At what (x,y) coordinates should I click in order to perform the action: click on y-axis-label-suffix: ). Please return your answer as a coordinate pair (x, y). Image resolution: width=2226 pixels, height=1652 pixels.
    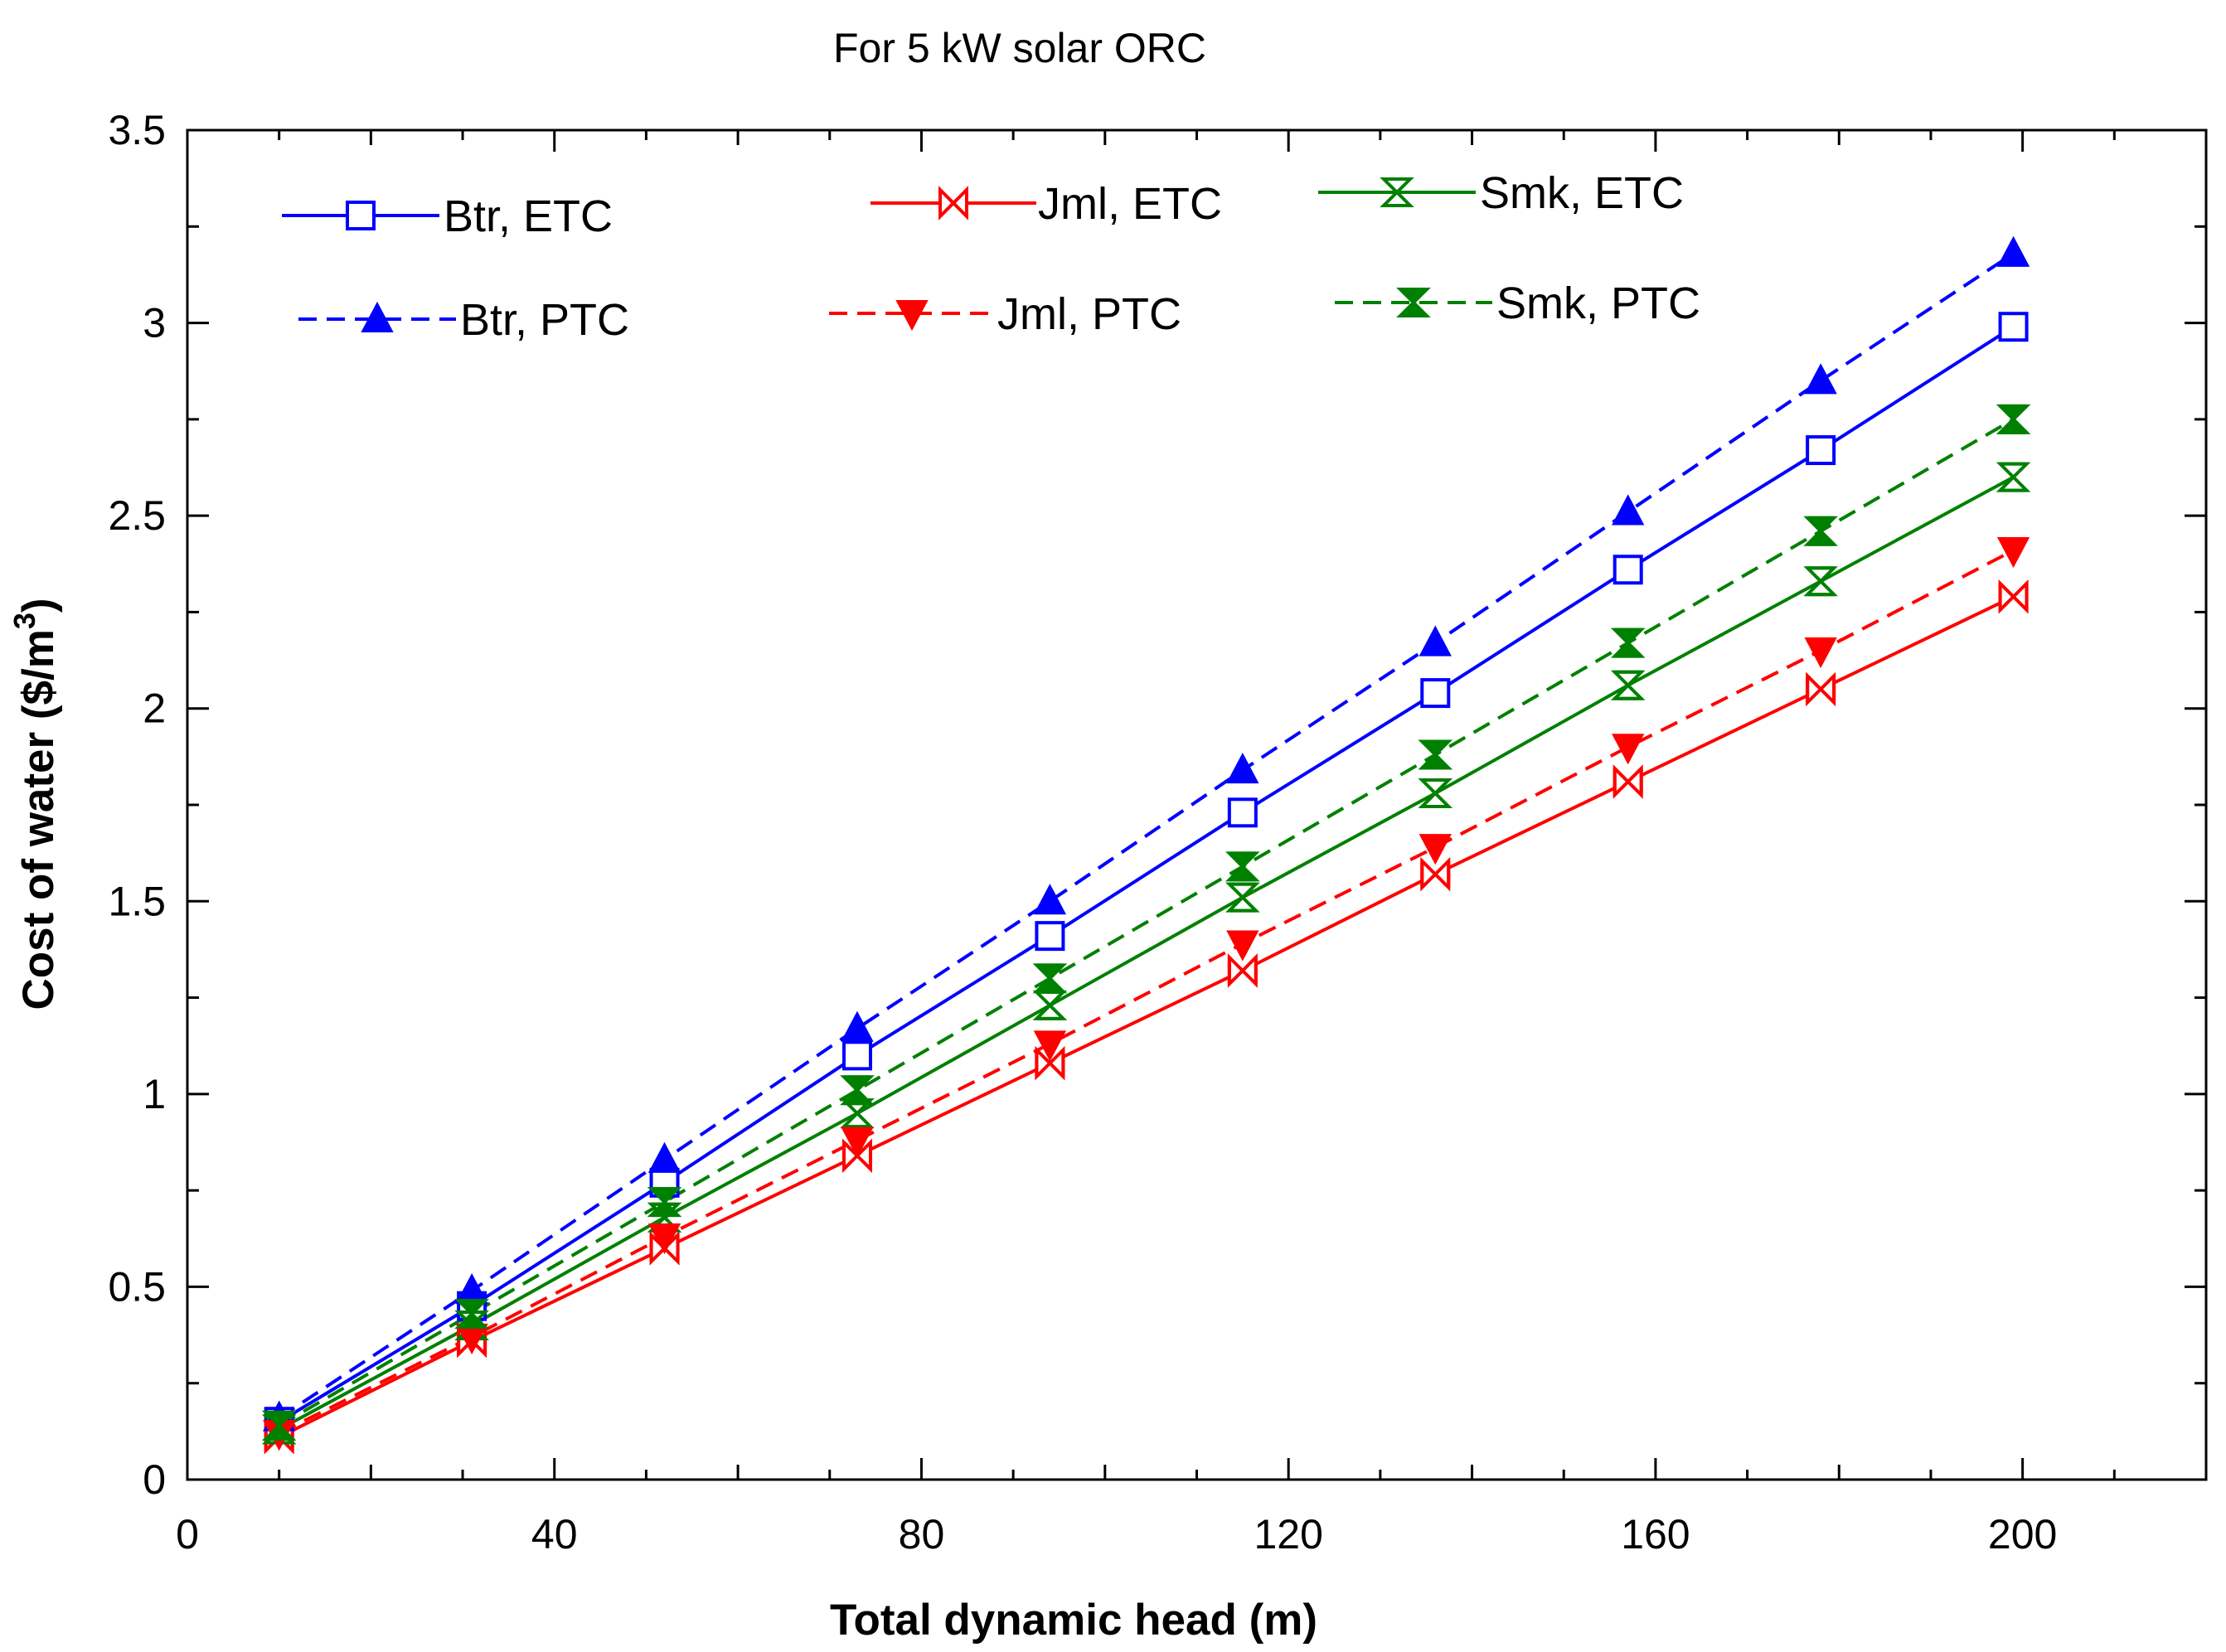
    Looking at the image, I should click on (38, 605).